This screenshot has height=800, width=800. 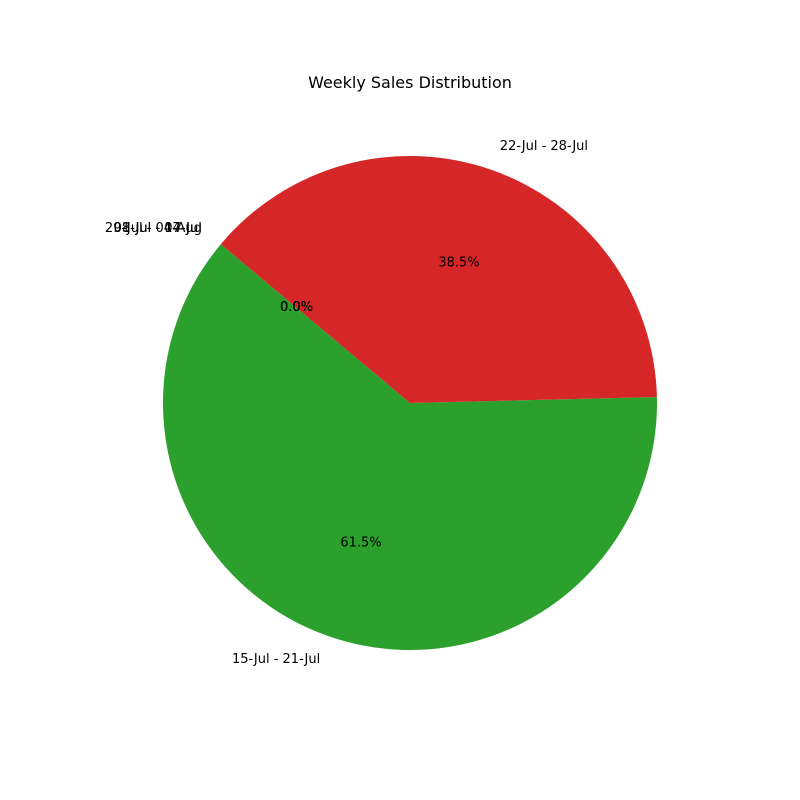 I want to click on slice-pct-22-jul-28-jul: 38.5%, so click(x=458, y=263).